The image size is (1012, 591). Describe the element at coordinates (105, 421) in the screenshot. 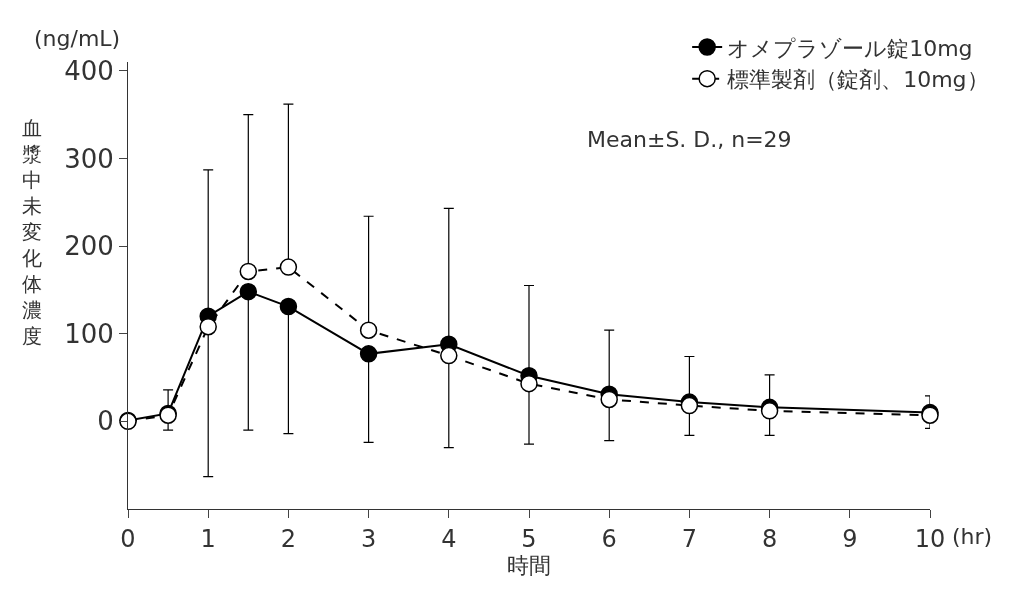

I see `y-tick-label: 0` at that location.